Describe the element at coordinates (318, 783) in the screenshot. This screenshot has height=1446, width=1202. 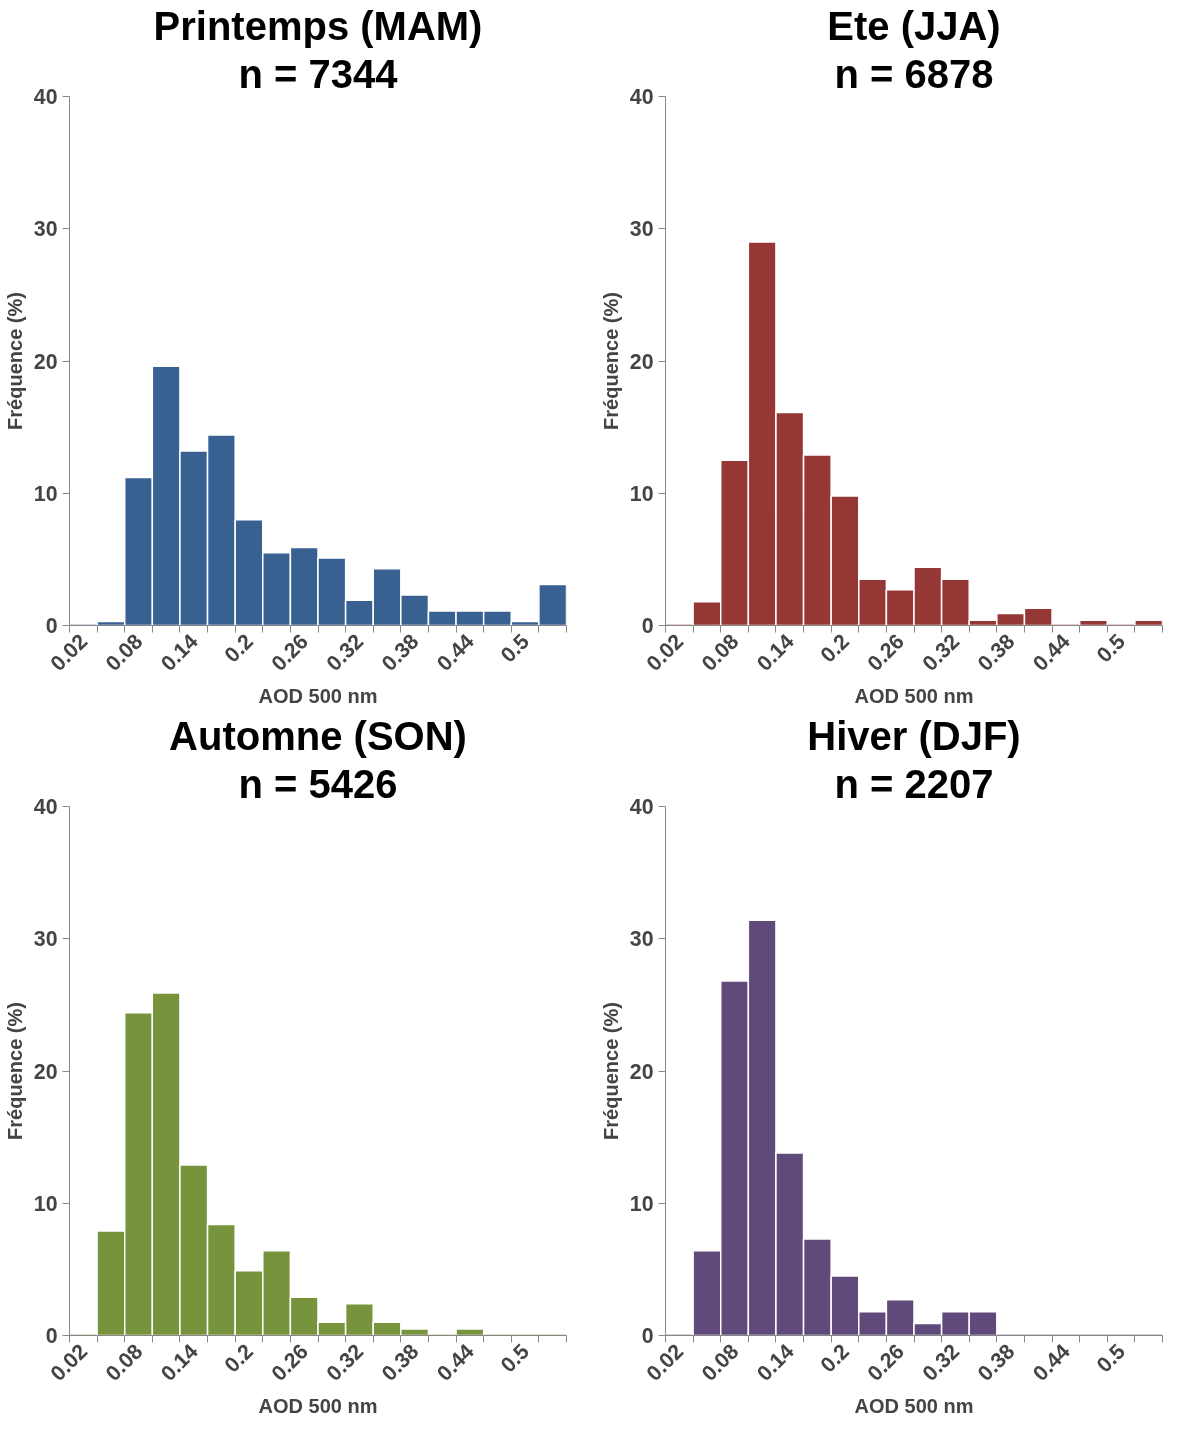
I see `chart-subtitle: n = 5426` at that location.